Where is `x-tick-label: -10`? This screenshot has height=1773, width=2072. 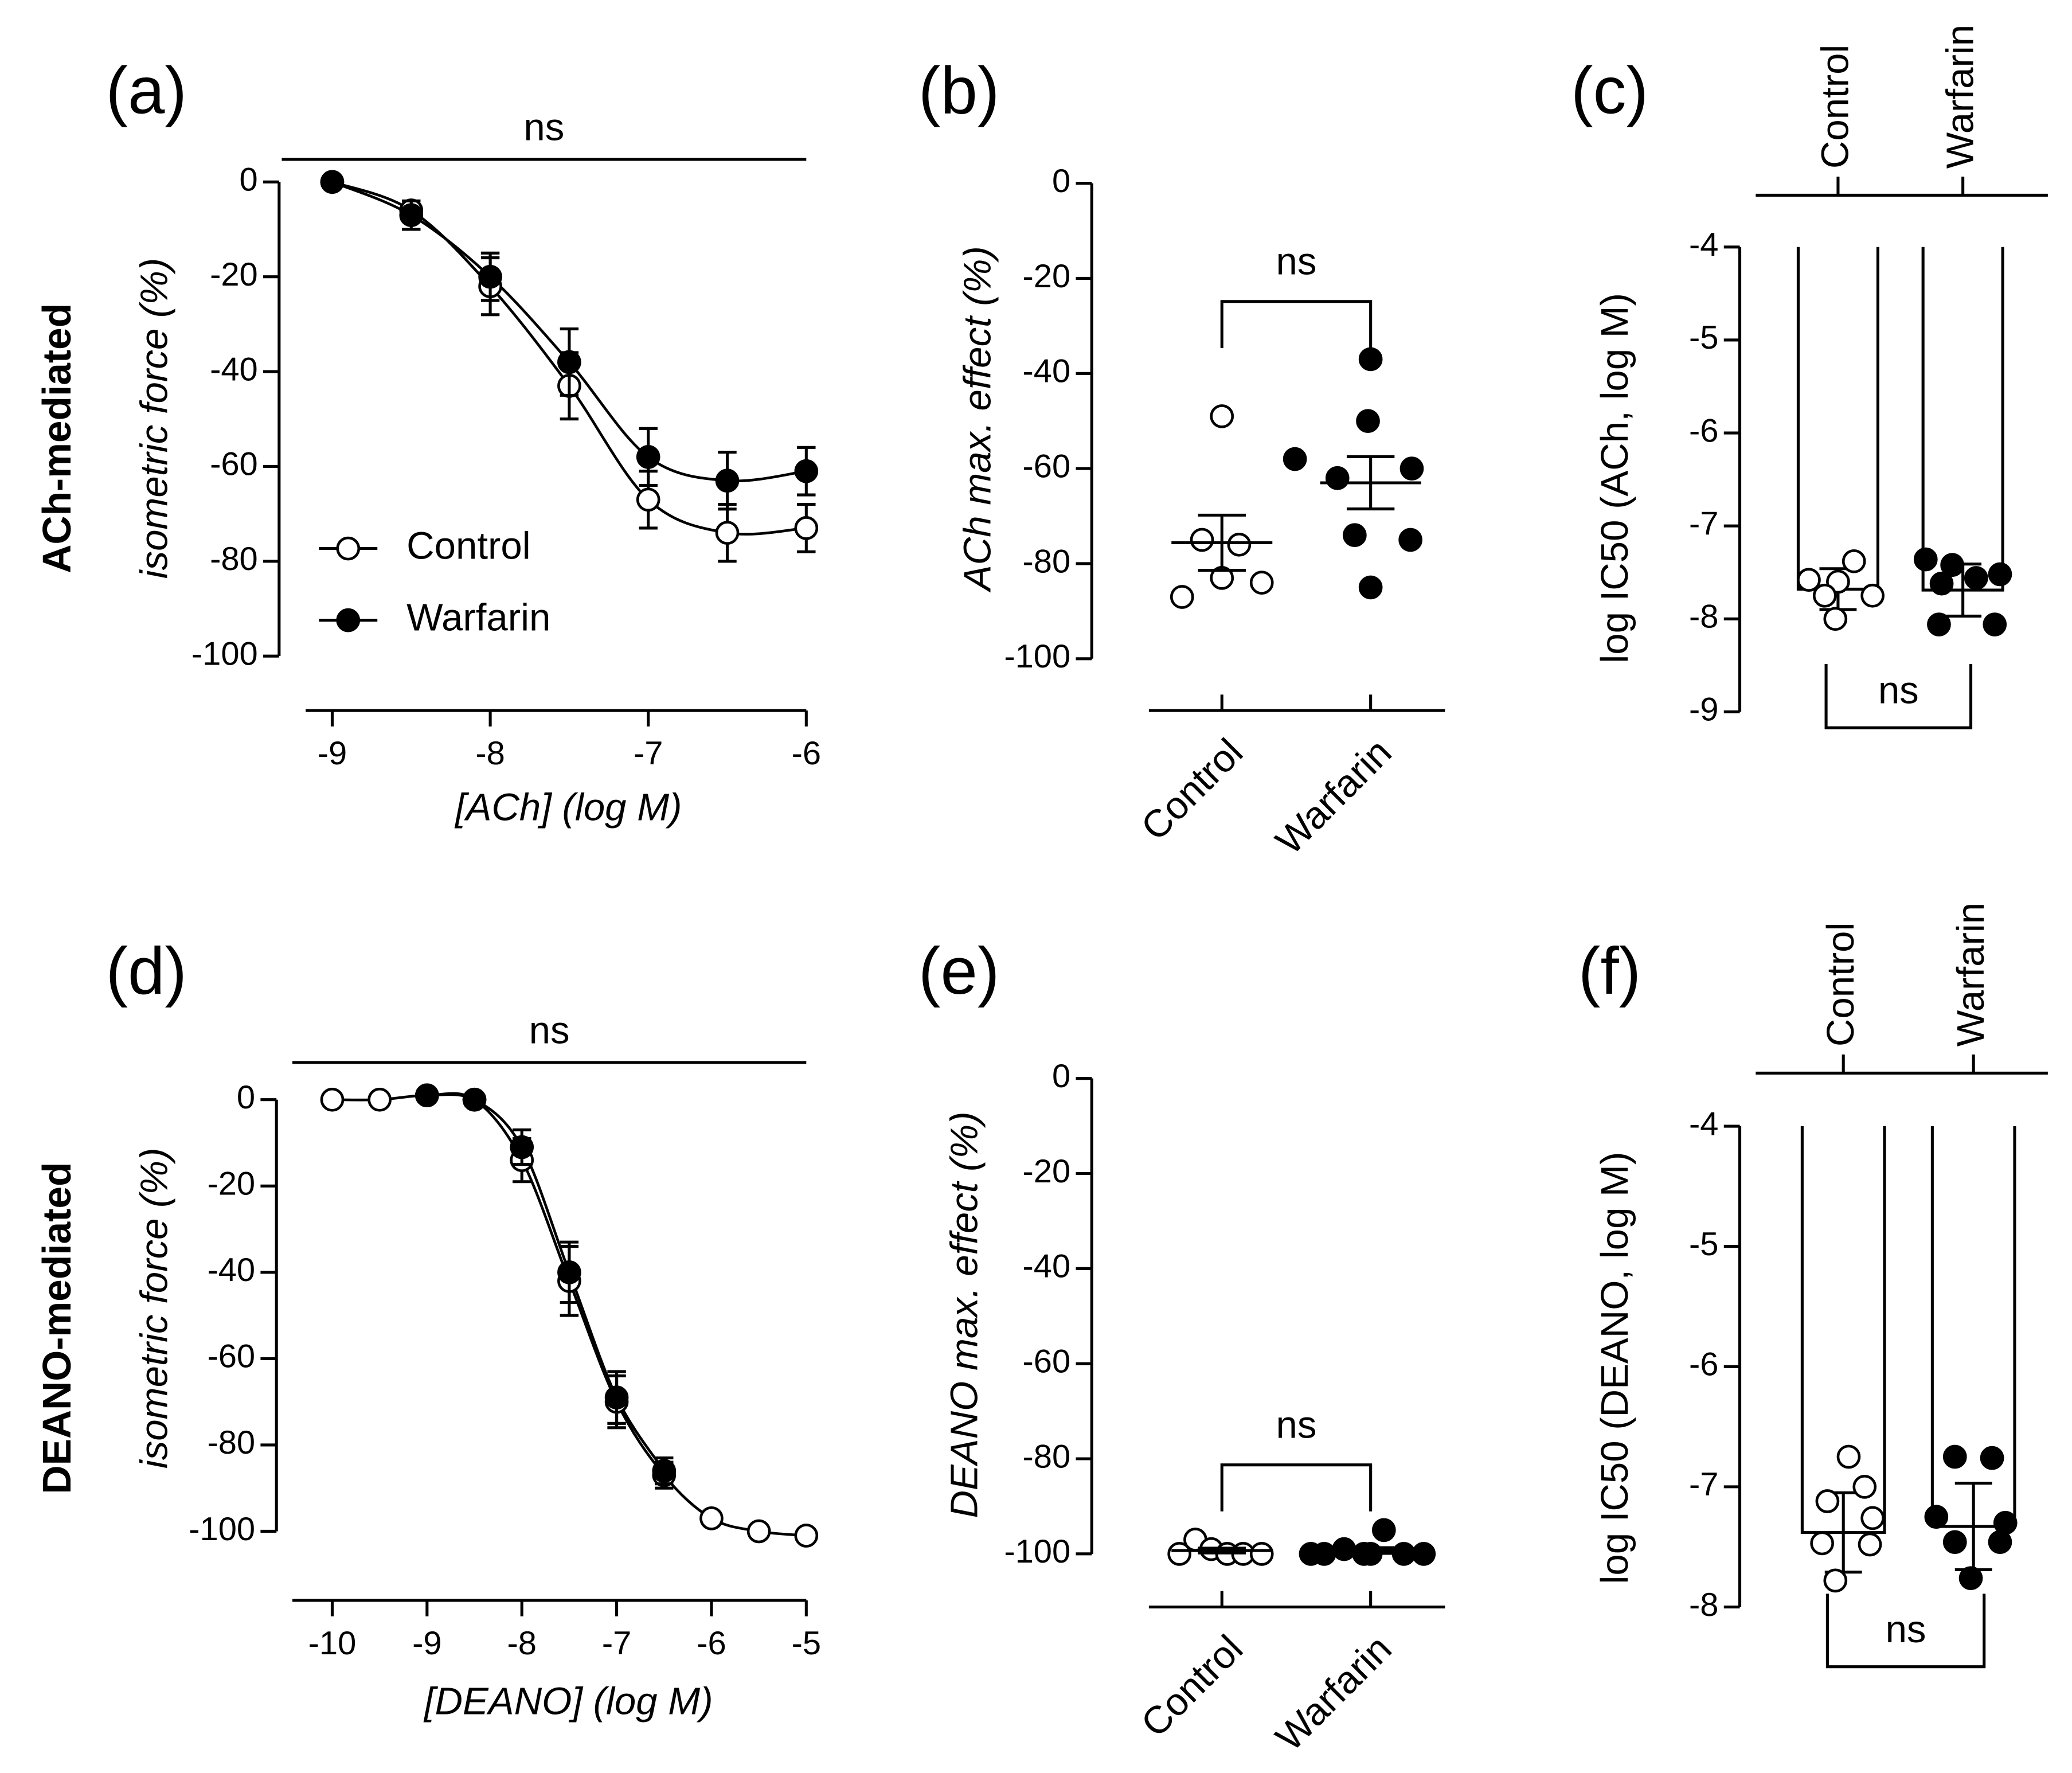 x-tick-label: -10 is located at coordinates (332, 1643).